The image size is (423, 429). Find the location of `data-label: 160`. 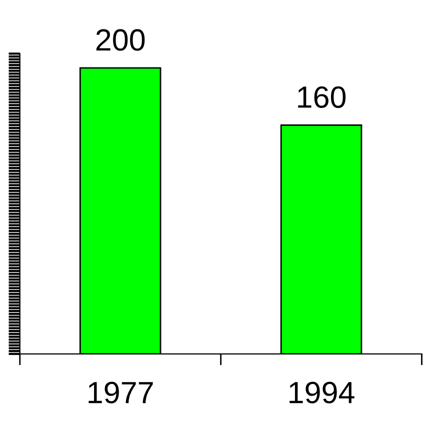

data-label: 160 is located at coordinates (322, 97).